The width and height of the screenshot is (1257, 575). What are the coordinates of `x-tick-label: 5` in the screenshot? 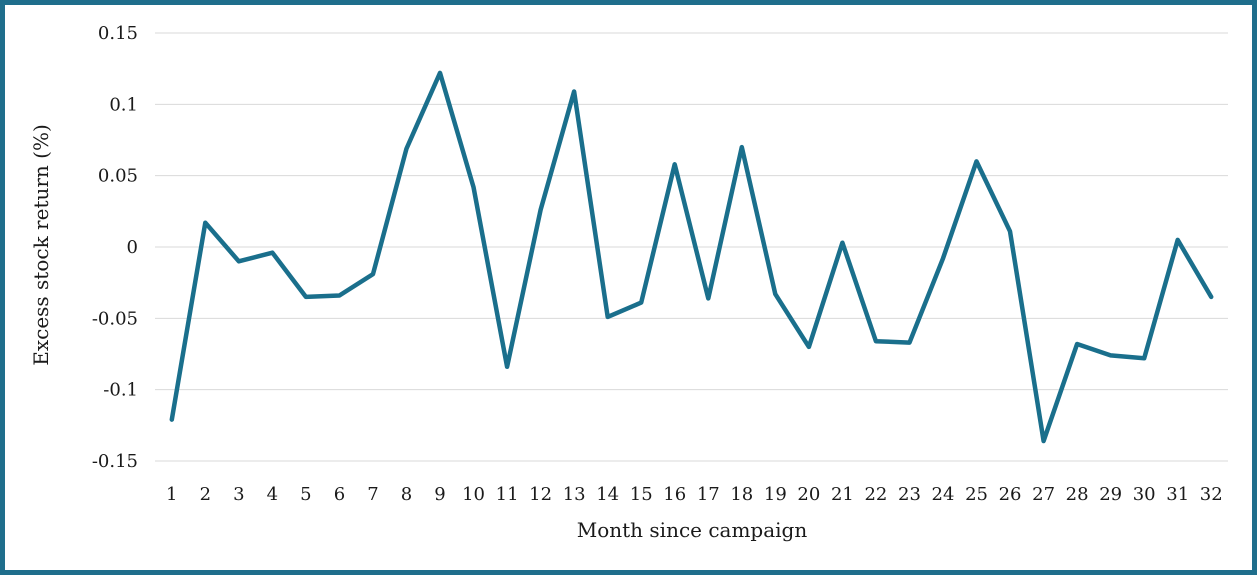 It's located at (305, 494).